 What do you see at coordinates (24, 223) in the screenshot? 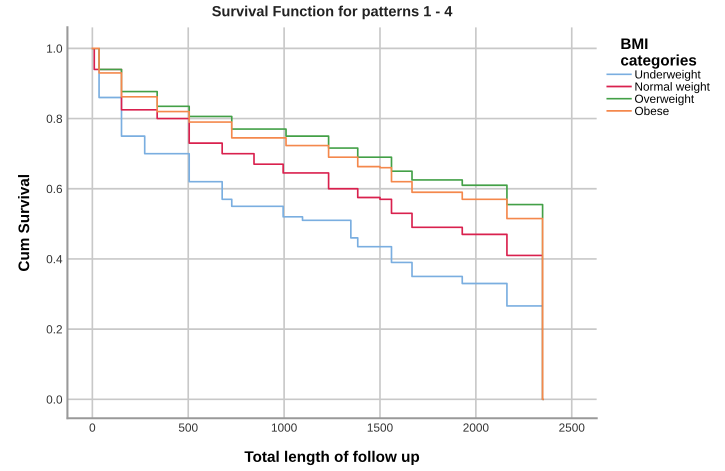
I see `y-axis-title: Cum Survival` at bounding box center [24, 223].